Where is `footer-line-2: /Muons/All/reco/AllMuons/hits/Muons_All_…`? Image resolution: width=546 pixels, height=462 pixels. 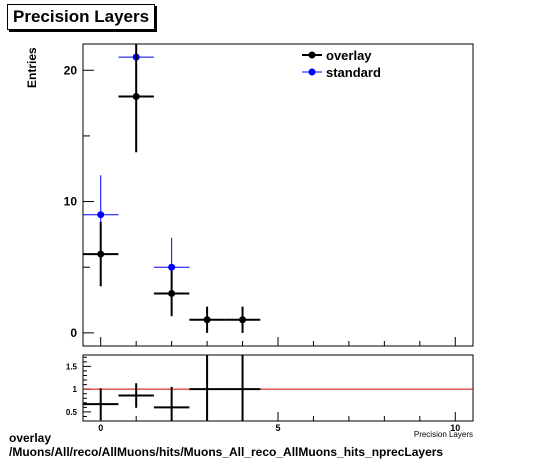
footer-line-2: /Muons/All/reco/AllMuons/hits/Muons_All_… is located at coordinates (226, 452).